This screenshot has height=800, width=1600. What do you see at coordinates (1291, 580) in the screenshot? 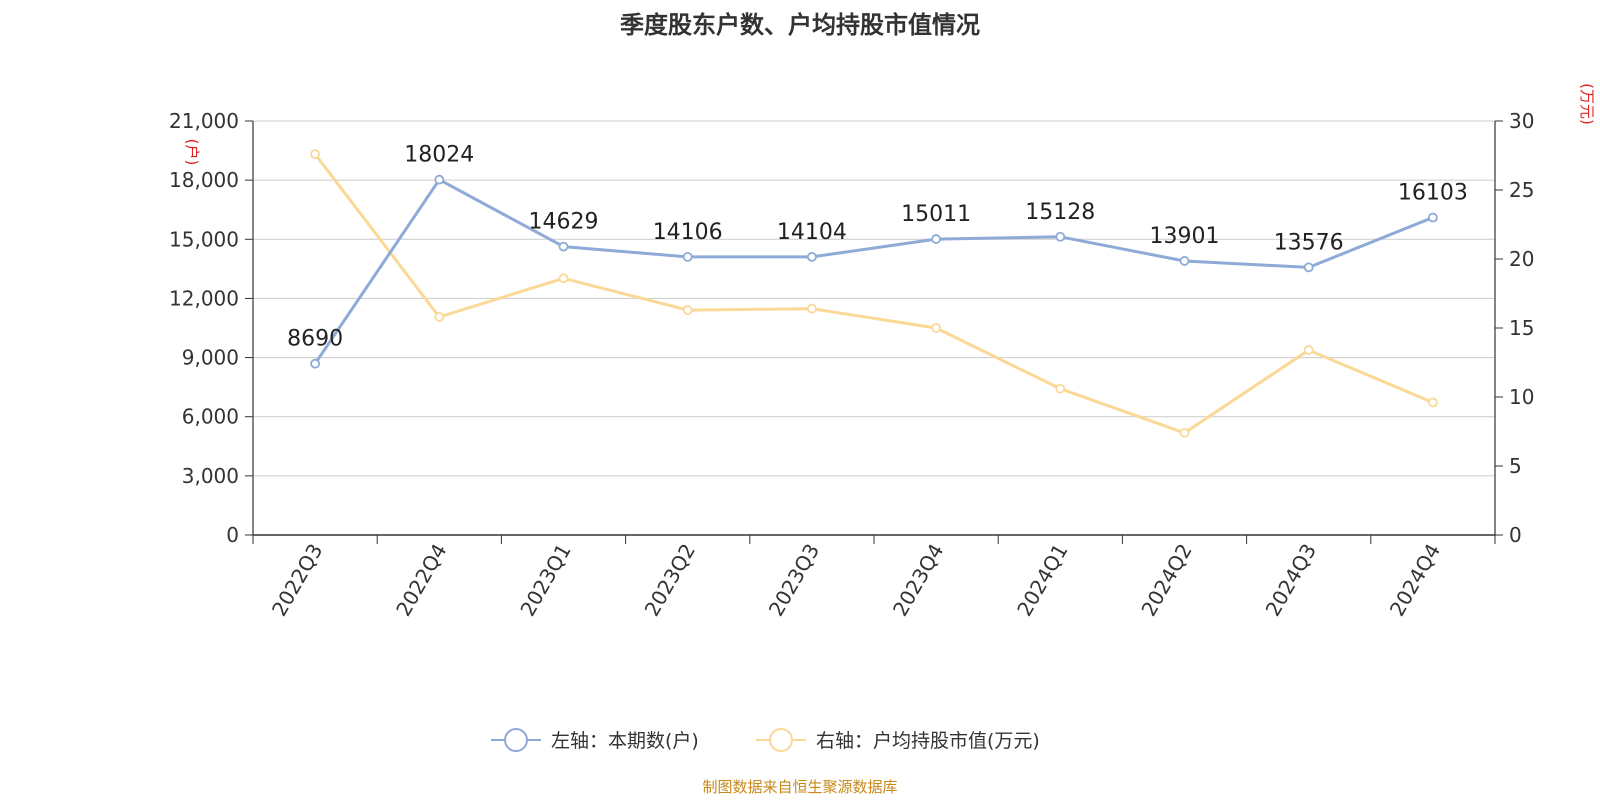
I see `x-axis-tick-label: 2024Q3` at bounding box center [1291, 580].